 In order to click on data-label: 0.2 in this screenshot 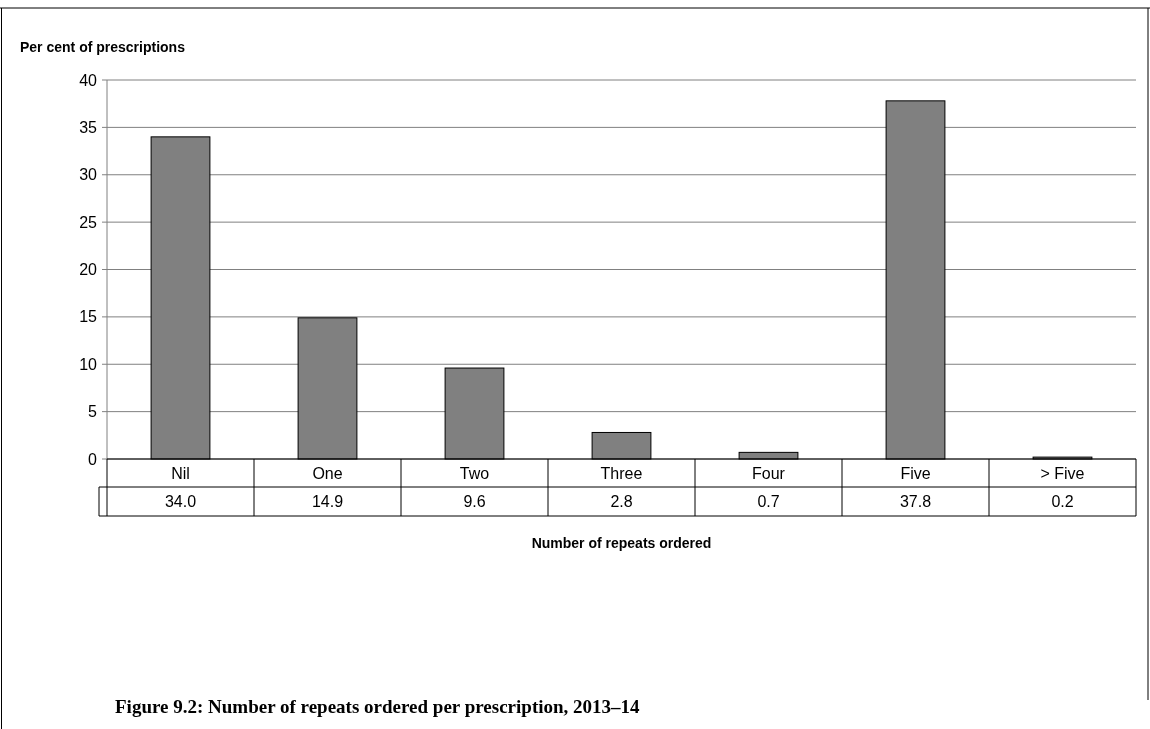, I will do `click(1062, 502)`.